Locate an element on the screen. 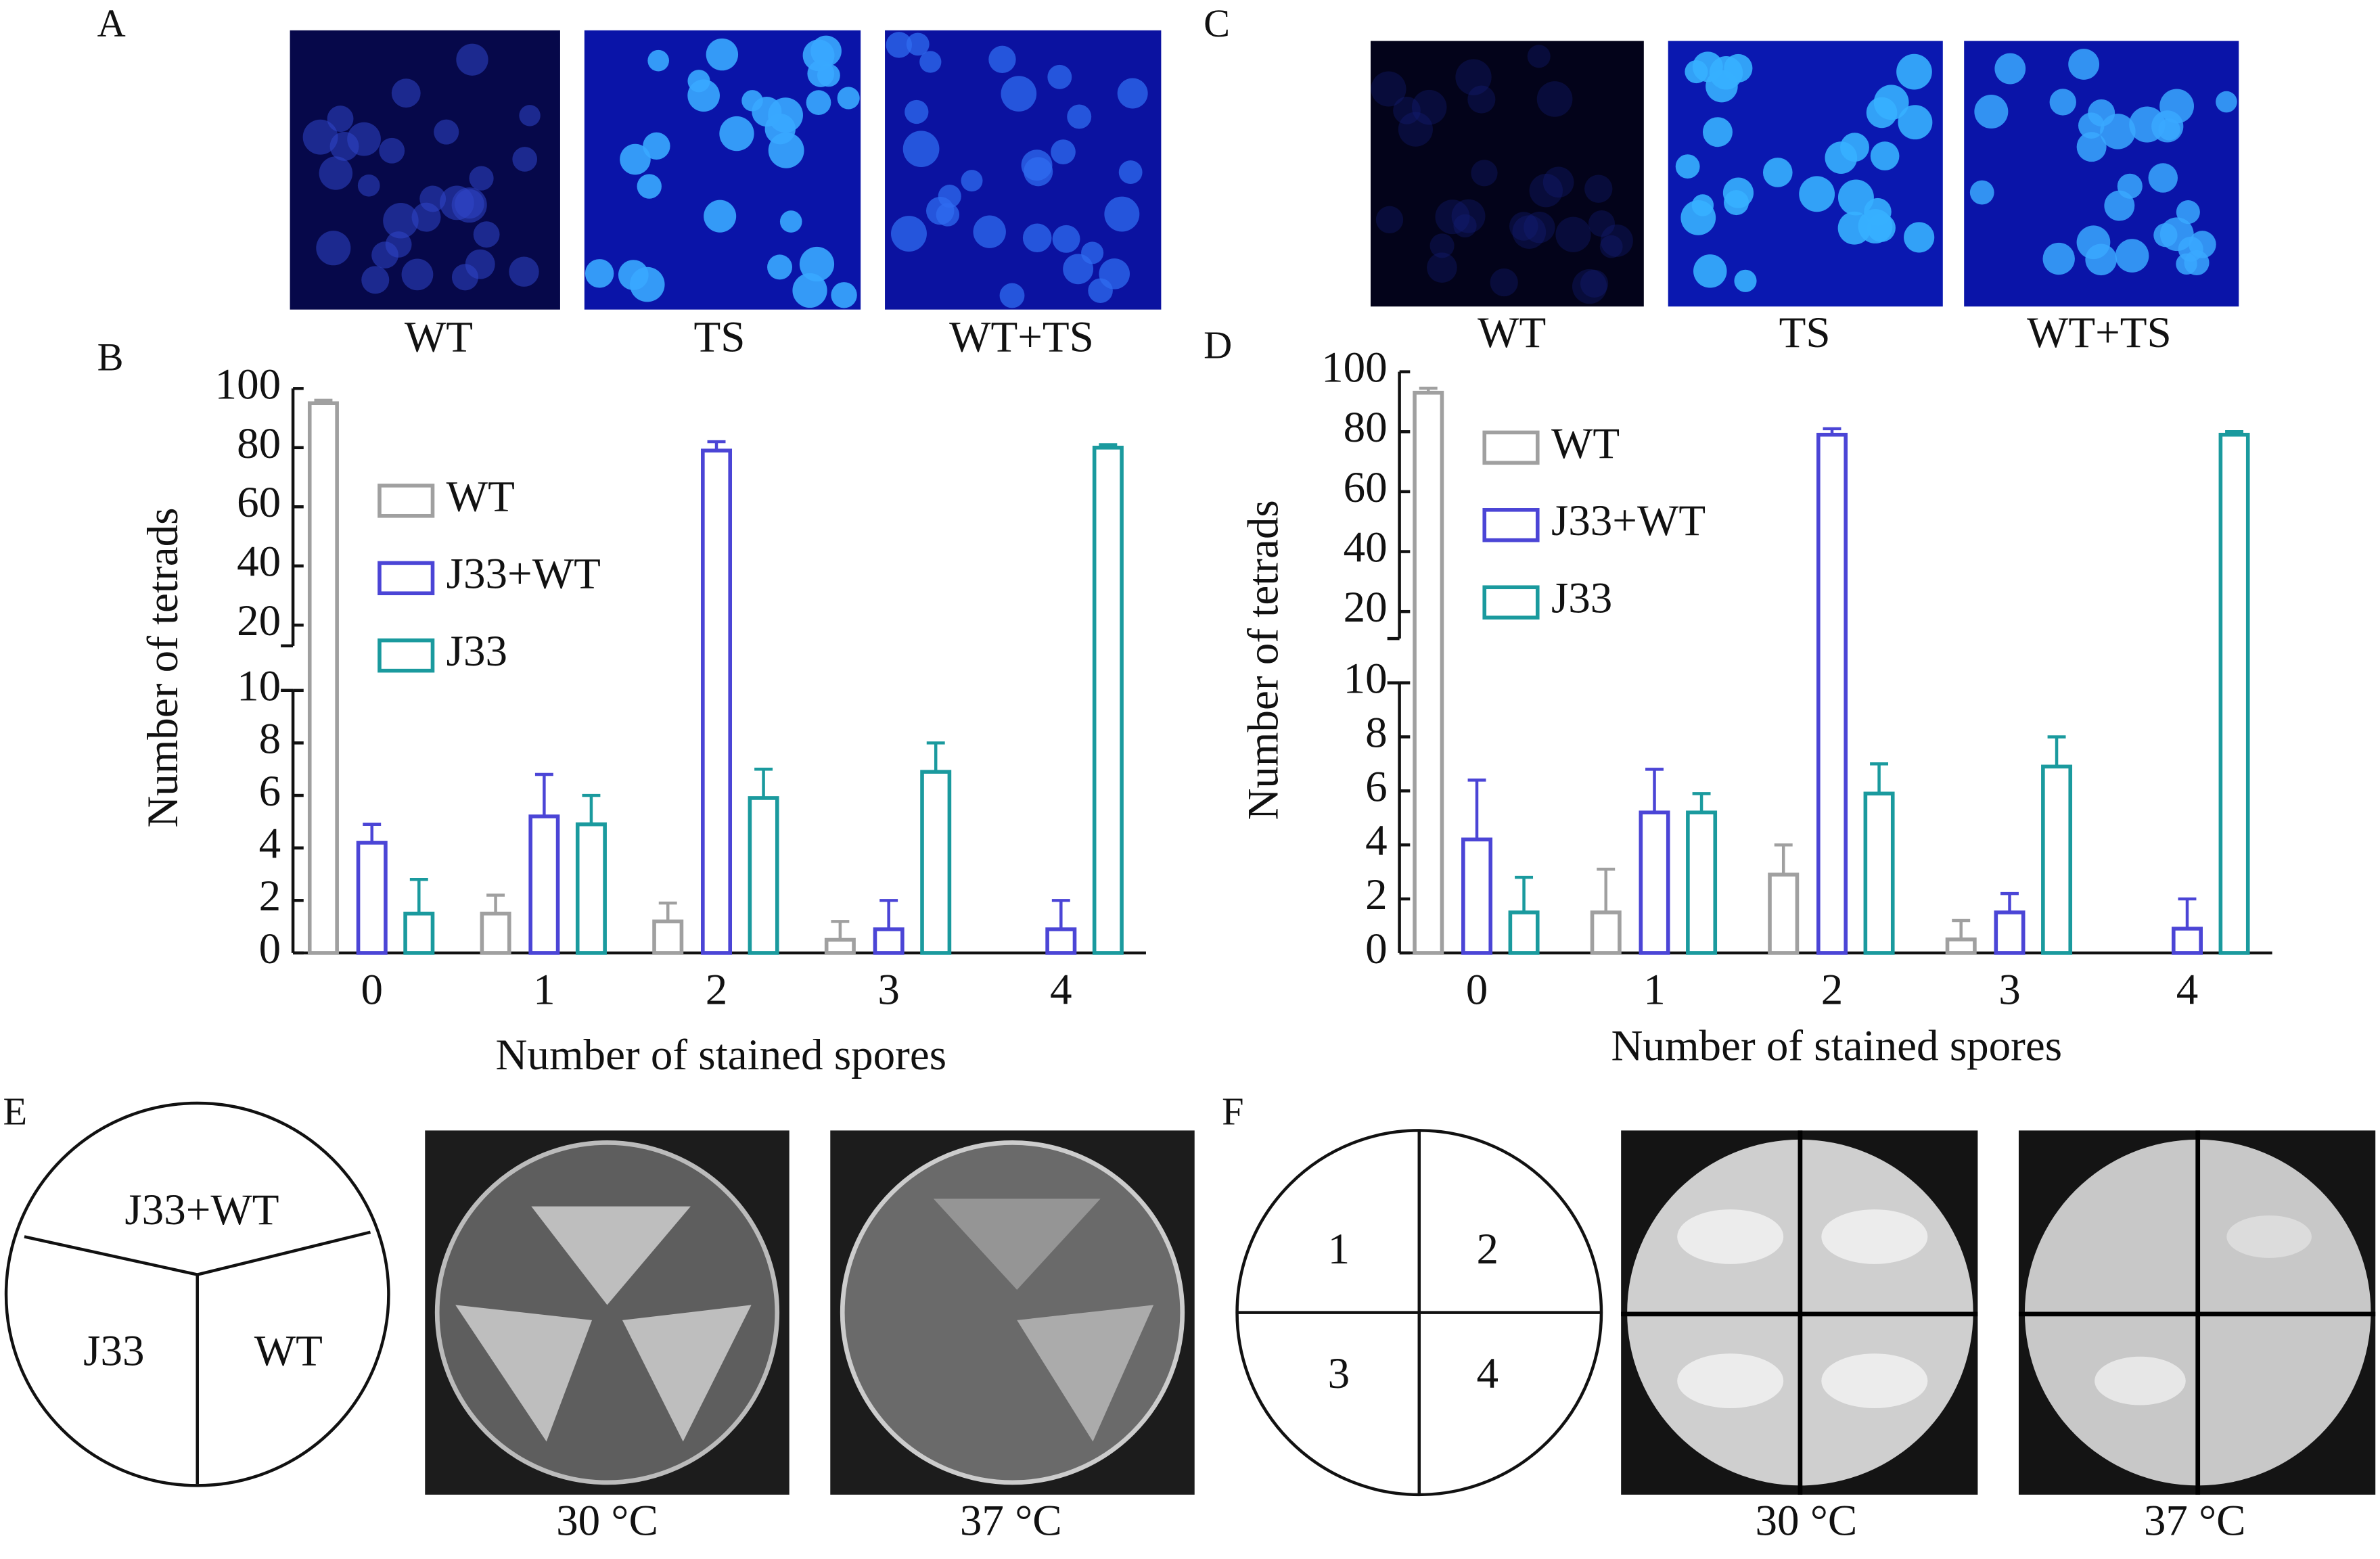  plate-label: 30 °C is located at coordinates (1807, 1521).